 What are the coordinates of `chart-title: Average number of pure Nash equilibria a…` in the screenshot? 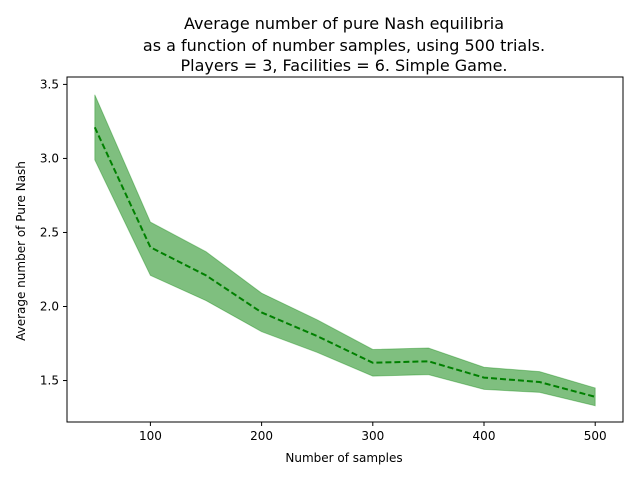 It's located at (344, 44).